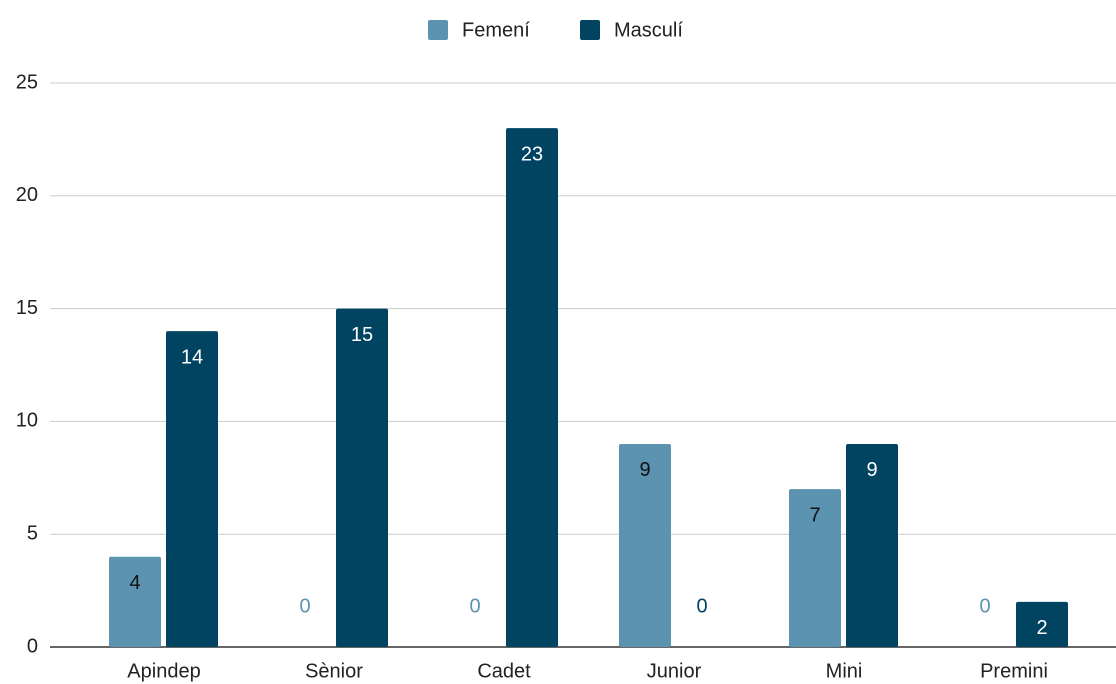 Image resolution: width=1116 pixels, height=684 pixels. Describe the element at coordinates (27, 82) in the screenshot. I see `y-tick-label: 25` at that location.